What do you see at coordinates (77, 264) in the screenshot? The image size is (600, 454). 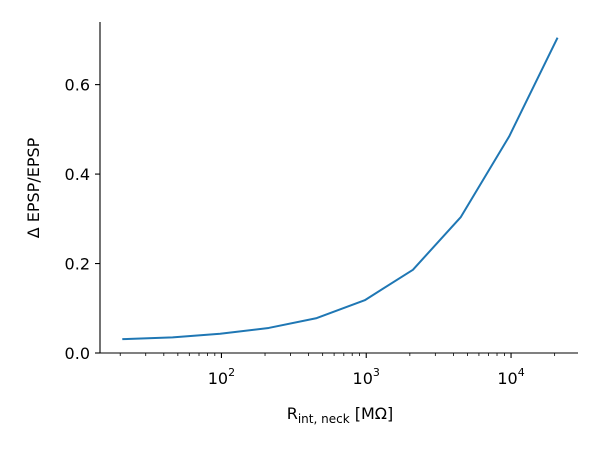 I see `y-tick-label: 0.2` at bounding box center [77, 264].